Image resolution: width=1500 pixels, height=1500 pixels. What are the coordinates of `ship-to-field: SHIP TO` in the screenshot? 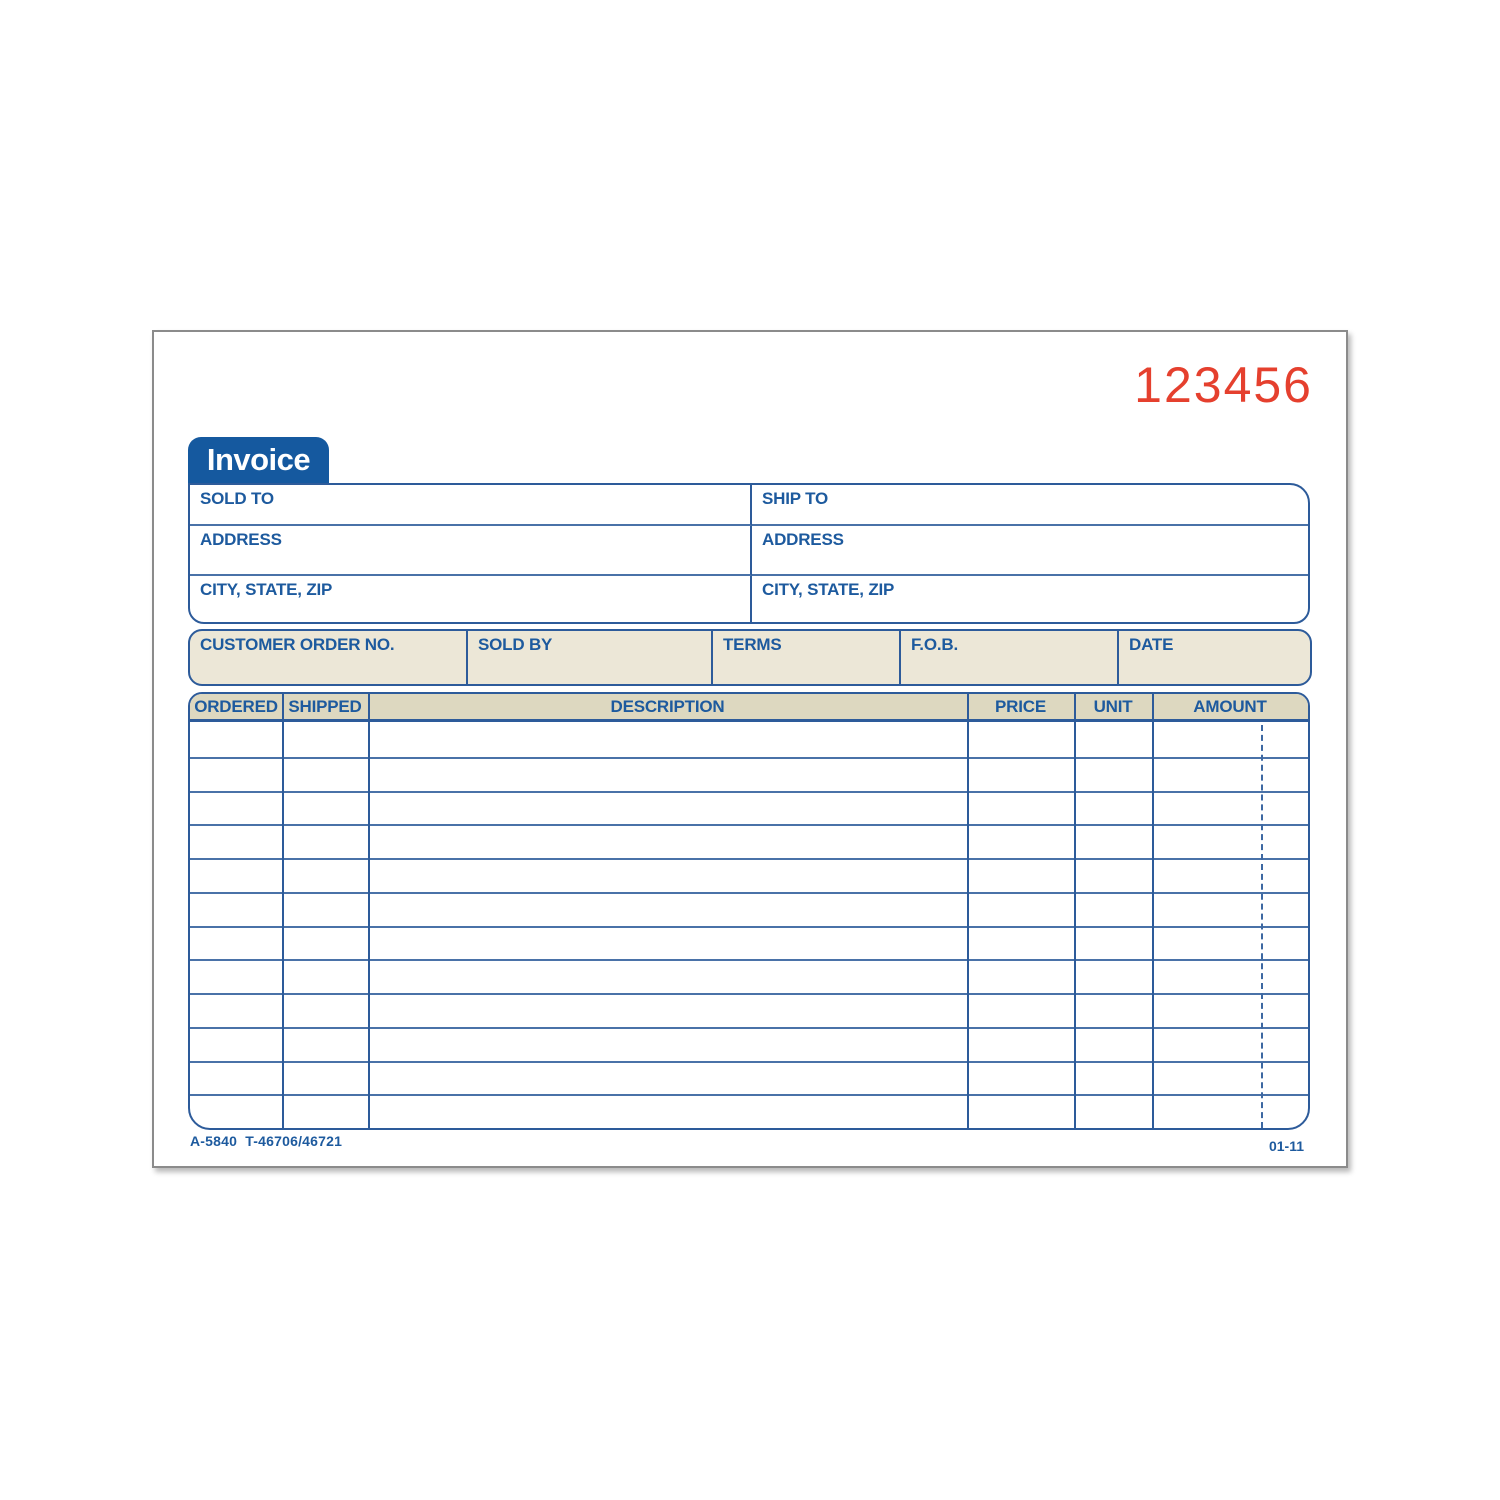 It's located at (1030, 505).